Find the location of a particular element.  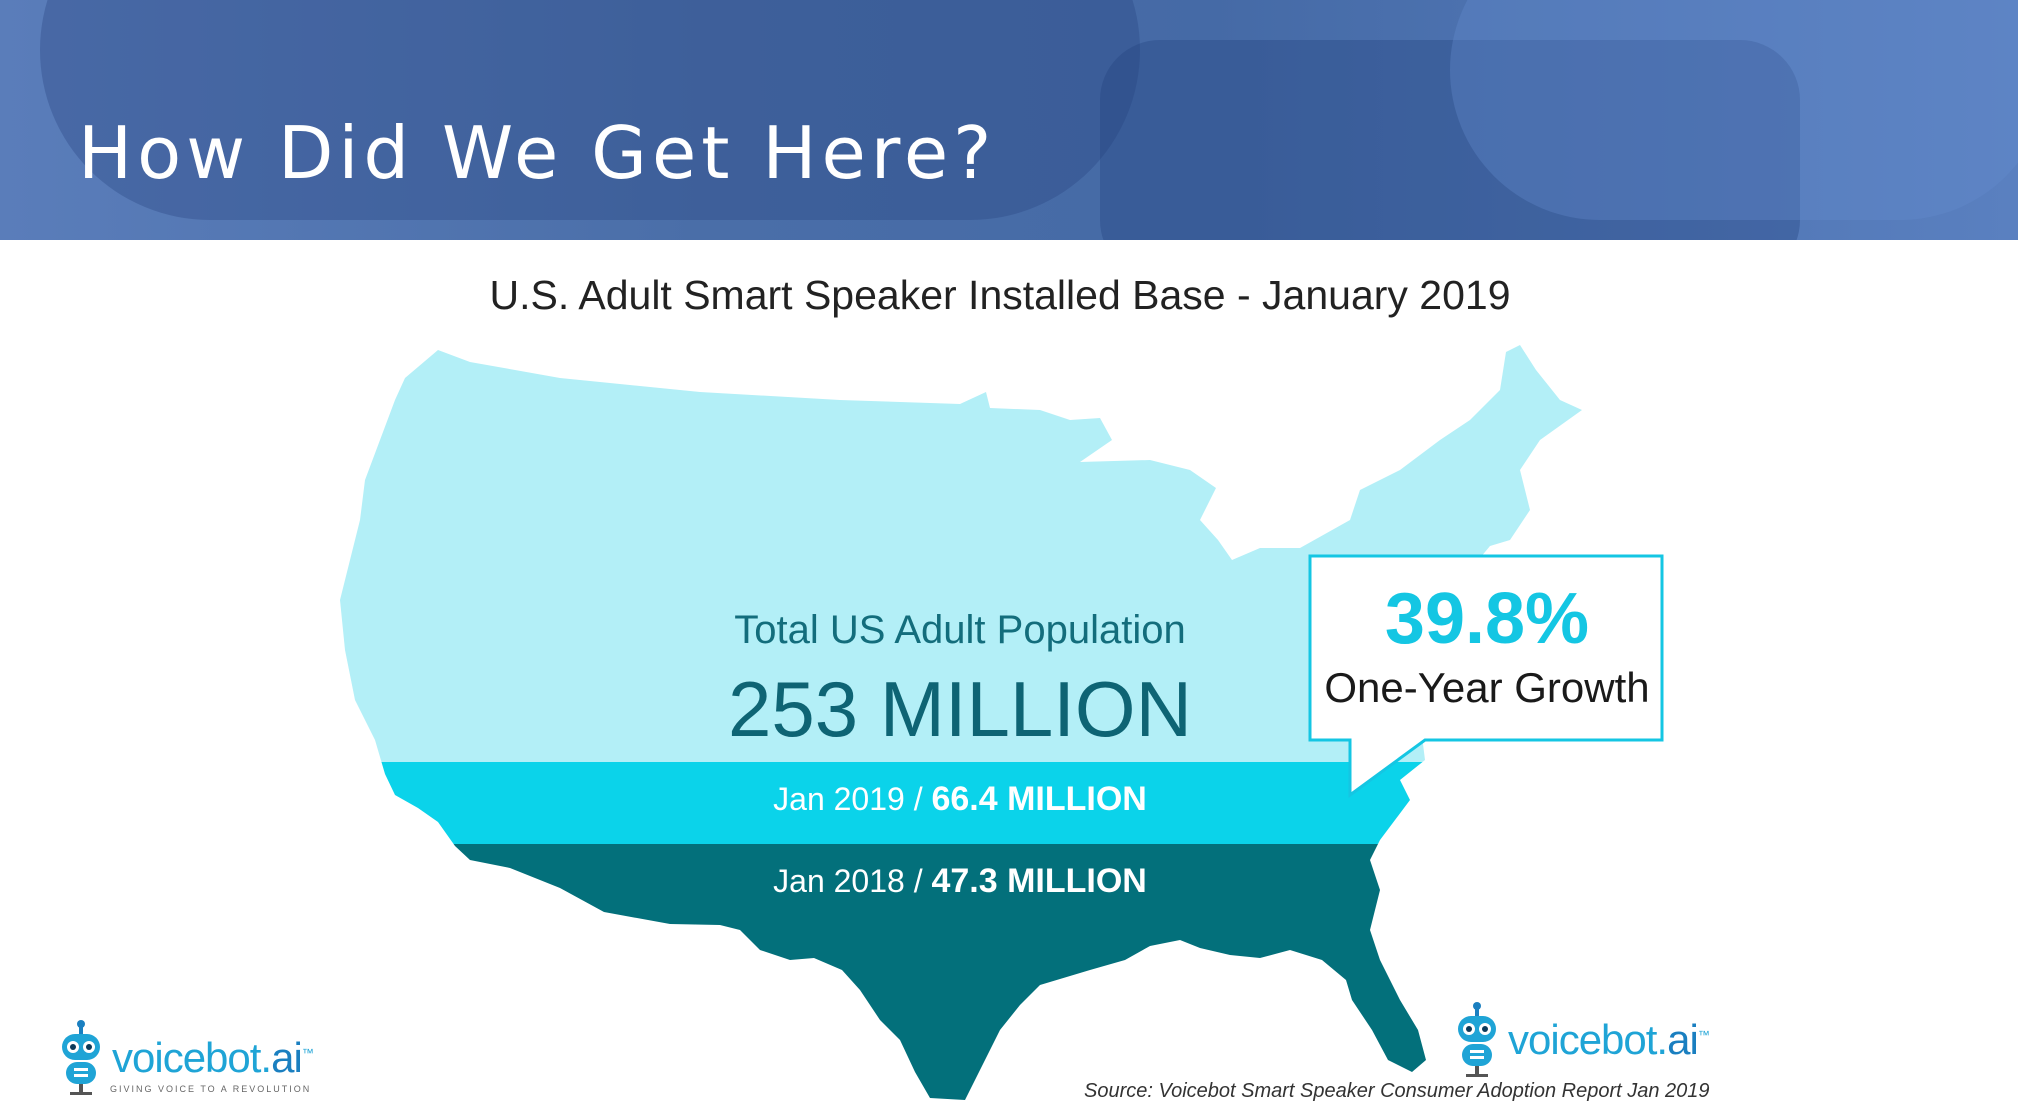

jan-2018-label: Jan 2018 / 47.3 MILLION is located at coordinates (960, 881).